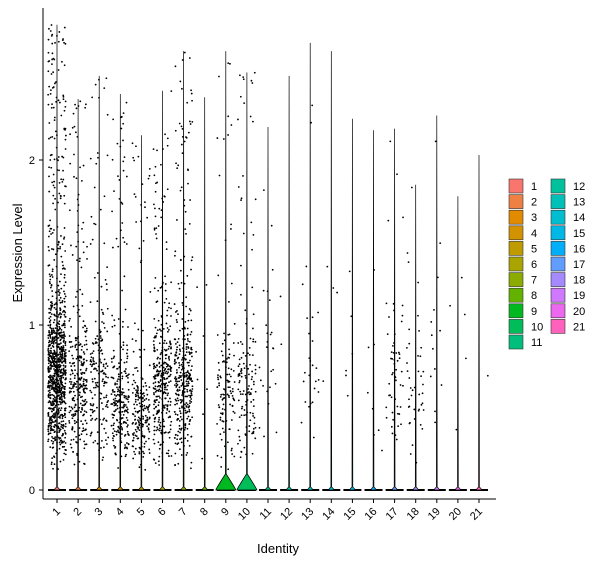  What do you see at coordinates (522, 186) in the screenshot?
I see `legend-item-1: 1` at bounding box center [522, 186].